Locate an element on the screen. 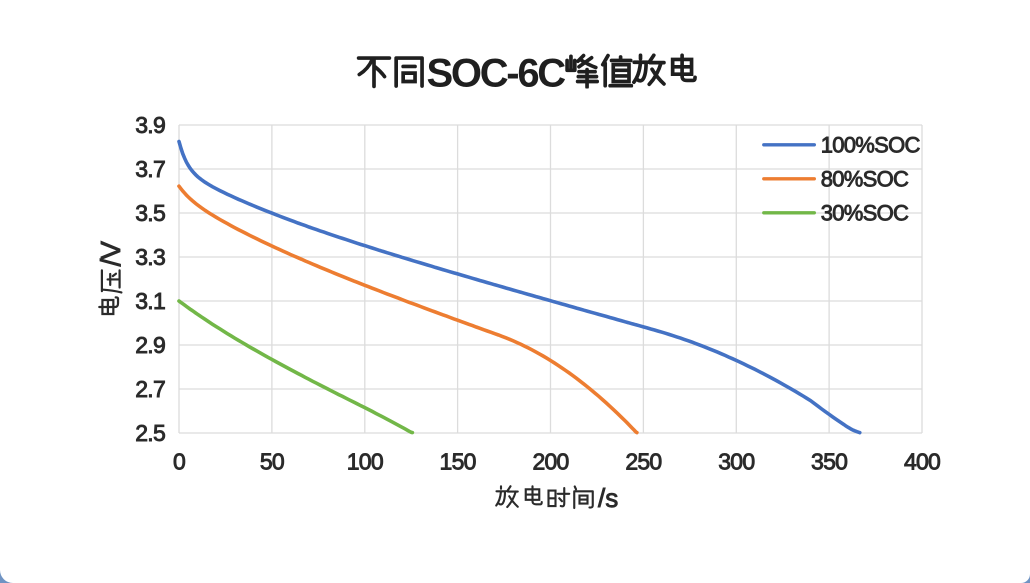 This screenshot has height=583, width=1030. svg-text: 100 is located at coordinates (365, 462).